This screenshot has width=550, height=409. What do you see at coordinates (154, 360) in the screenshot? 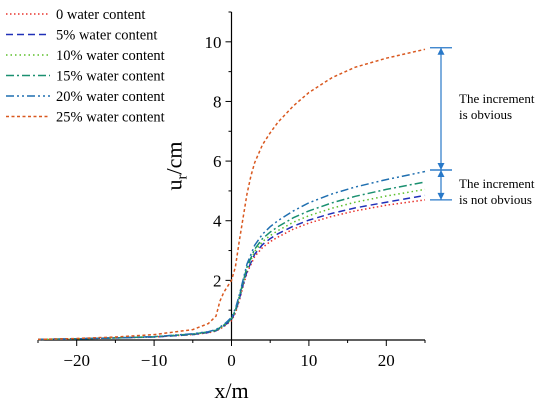
I see `x-tick-label: −10` at bounding box center [154, 360].